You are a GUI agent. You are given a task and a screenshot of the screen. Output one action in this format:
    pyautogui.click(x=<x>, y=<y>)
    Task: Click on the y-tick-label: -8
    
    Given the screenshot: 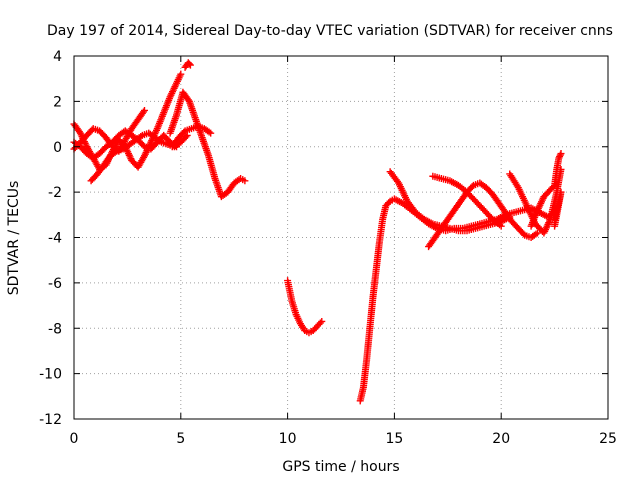 What is the action you would take?
    pyautogui.click(x=55, y=329)
    